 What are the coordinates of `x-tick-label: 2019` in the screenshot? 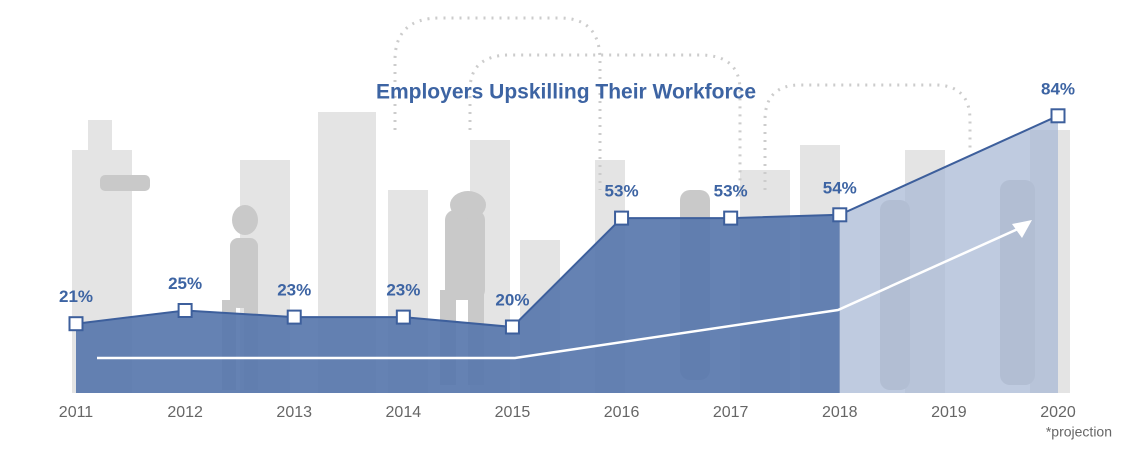 It's located at (949, 412).